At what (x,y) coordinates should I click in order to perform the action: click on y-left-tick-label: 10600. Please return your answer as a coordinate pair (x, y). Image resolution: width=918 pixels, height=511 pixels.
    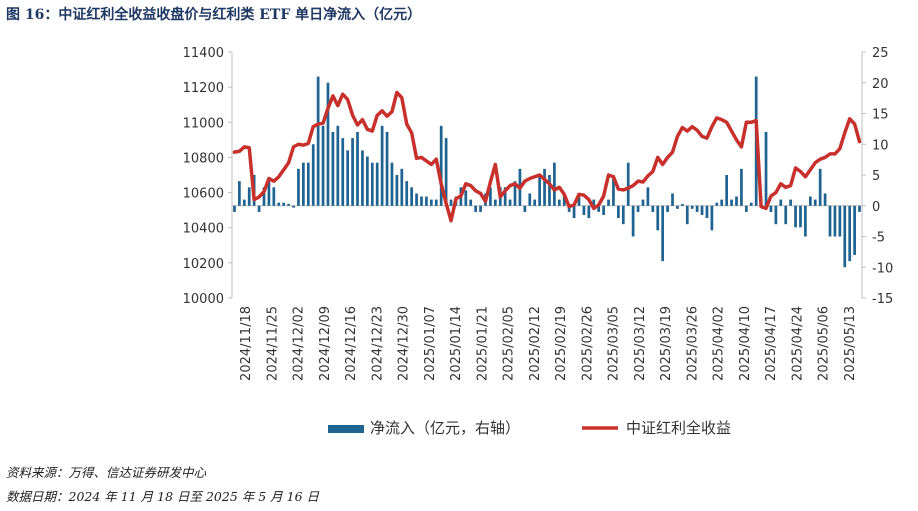
    Looking at the image, I should click on (203, 194).